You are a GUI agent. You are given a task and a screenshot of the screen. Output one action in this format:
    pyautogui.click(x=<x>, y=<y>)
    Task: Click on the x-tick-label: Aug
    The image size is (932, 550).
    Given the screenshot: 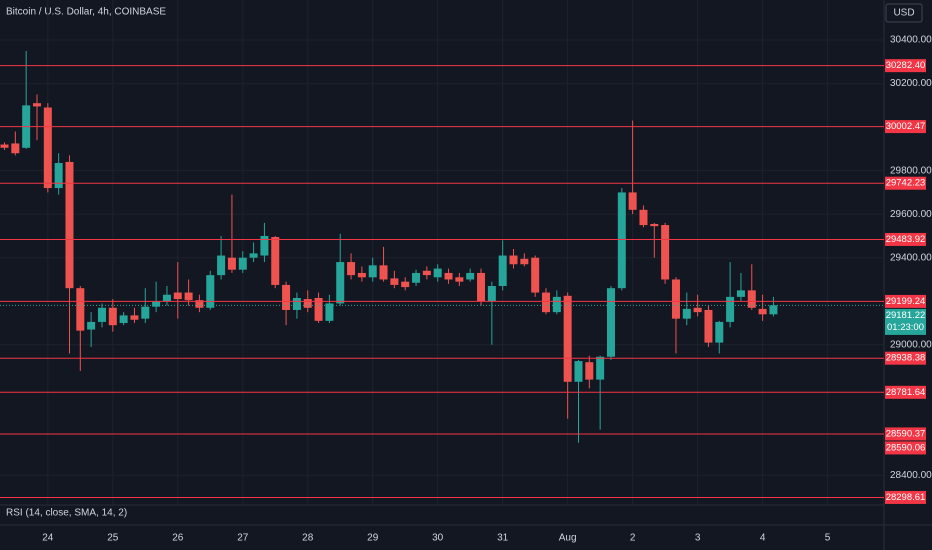 What is the action you would take?
    pyautogui.click(x=568, y=538)
    